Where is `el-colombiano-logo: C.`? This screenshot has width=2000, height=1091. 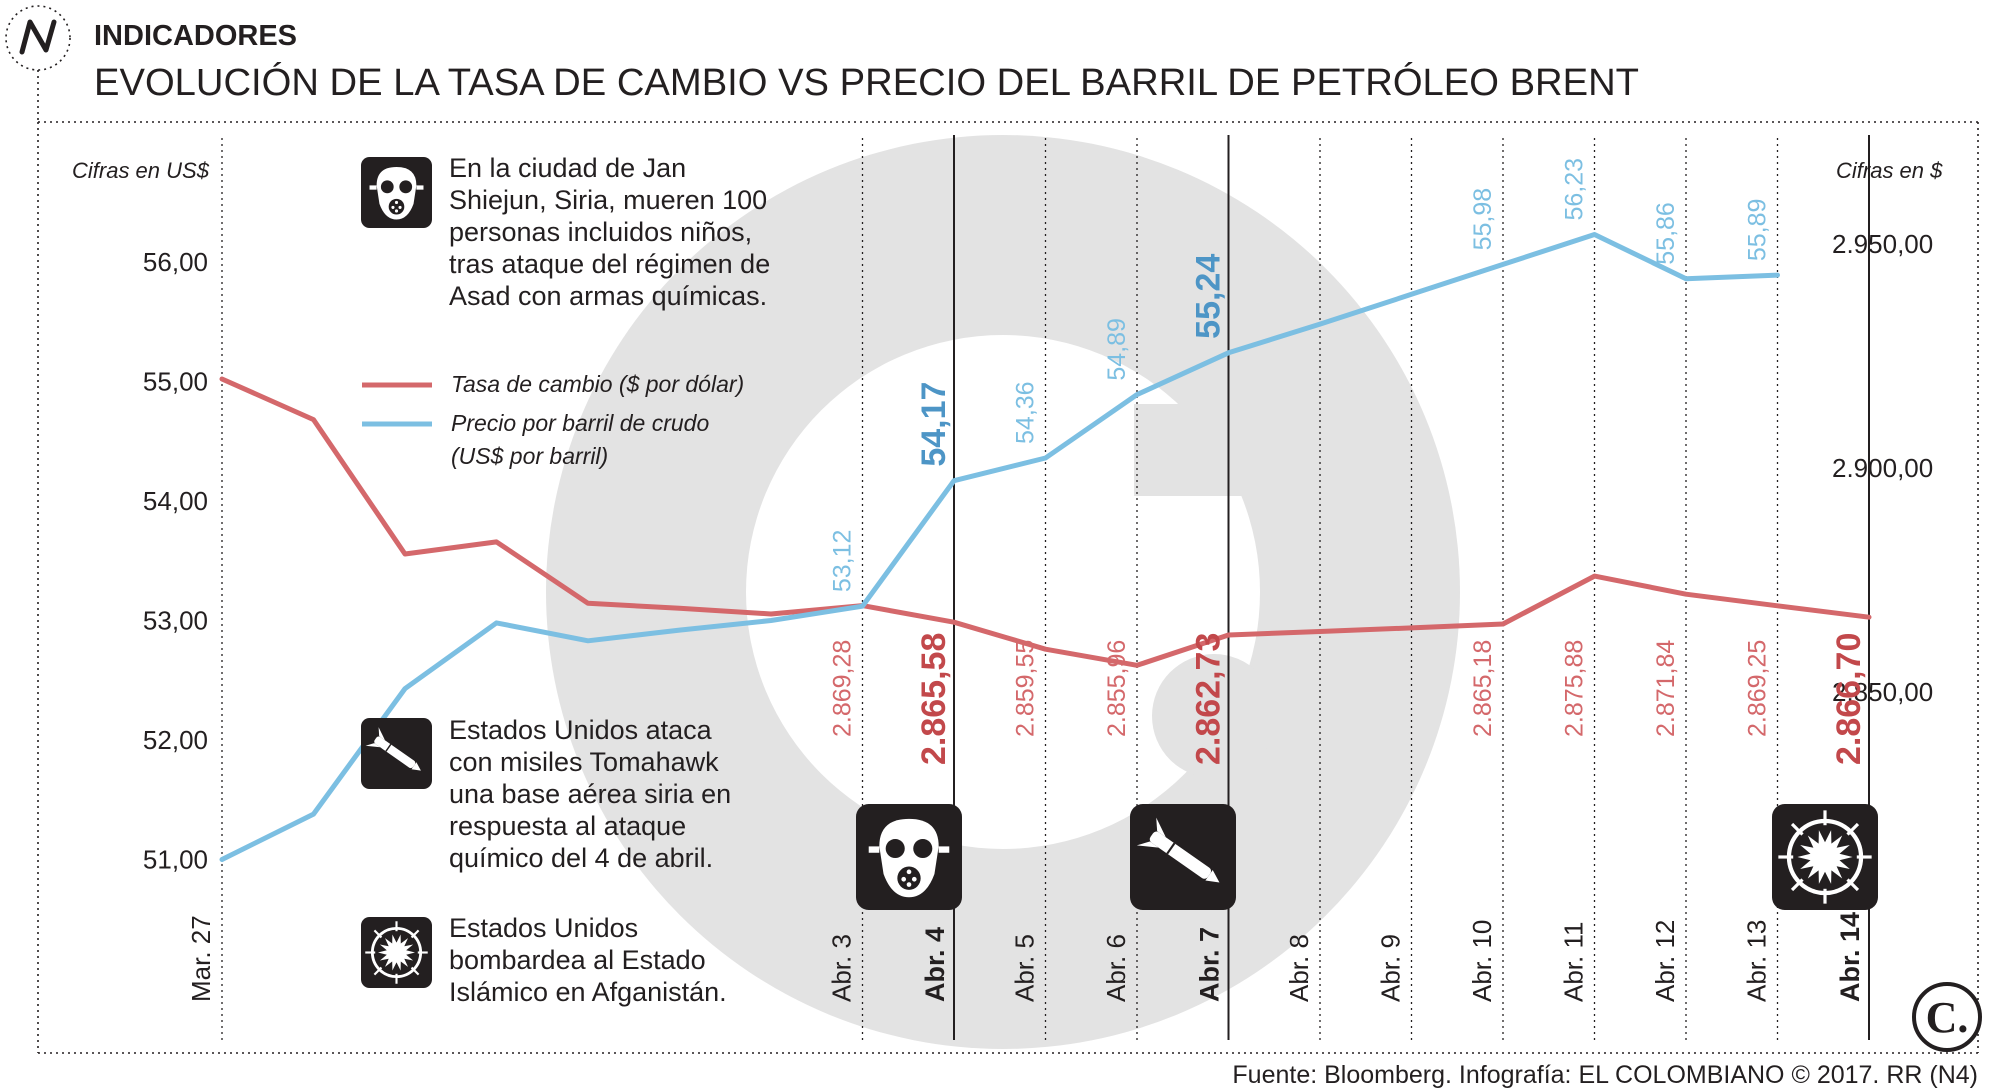
el-colombiano-logo: C. is located at coordinates (1947, 1017).